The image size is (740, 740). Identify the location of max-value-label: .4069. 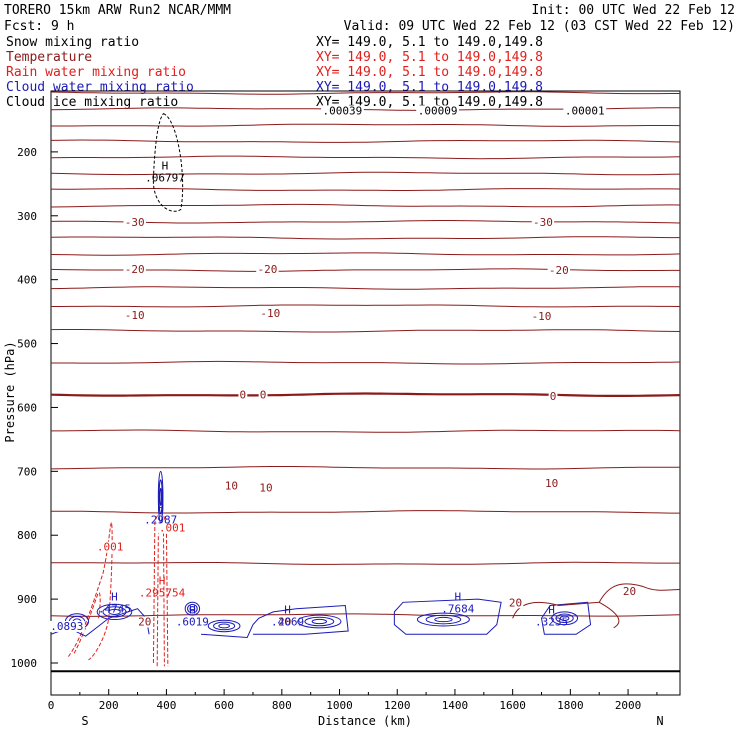
(287, 621).